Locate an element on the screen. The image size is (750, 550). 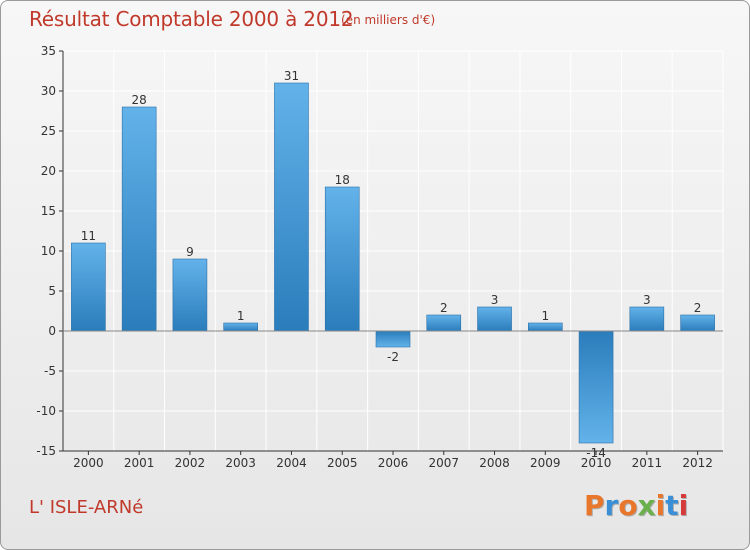
x-tick-label: 2007 is located at coordinates (443, 463).